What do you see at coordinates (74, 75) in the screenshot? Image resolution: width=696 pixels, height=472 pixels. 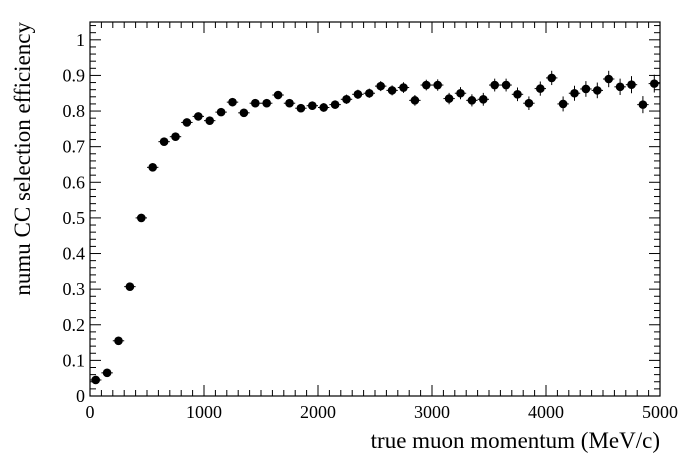 I see `y-tick-label: 0.9` at bounding box center [74, 75].